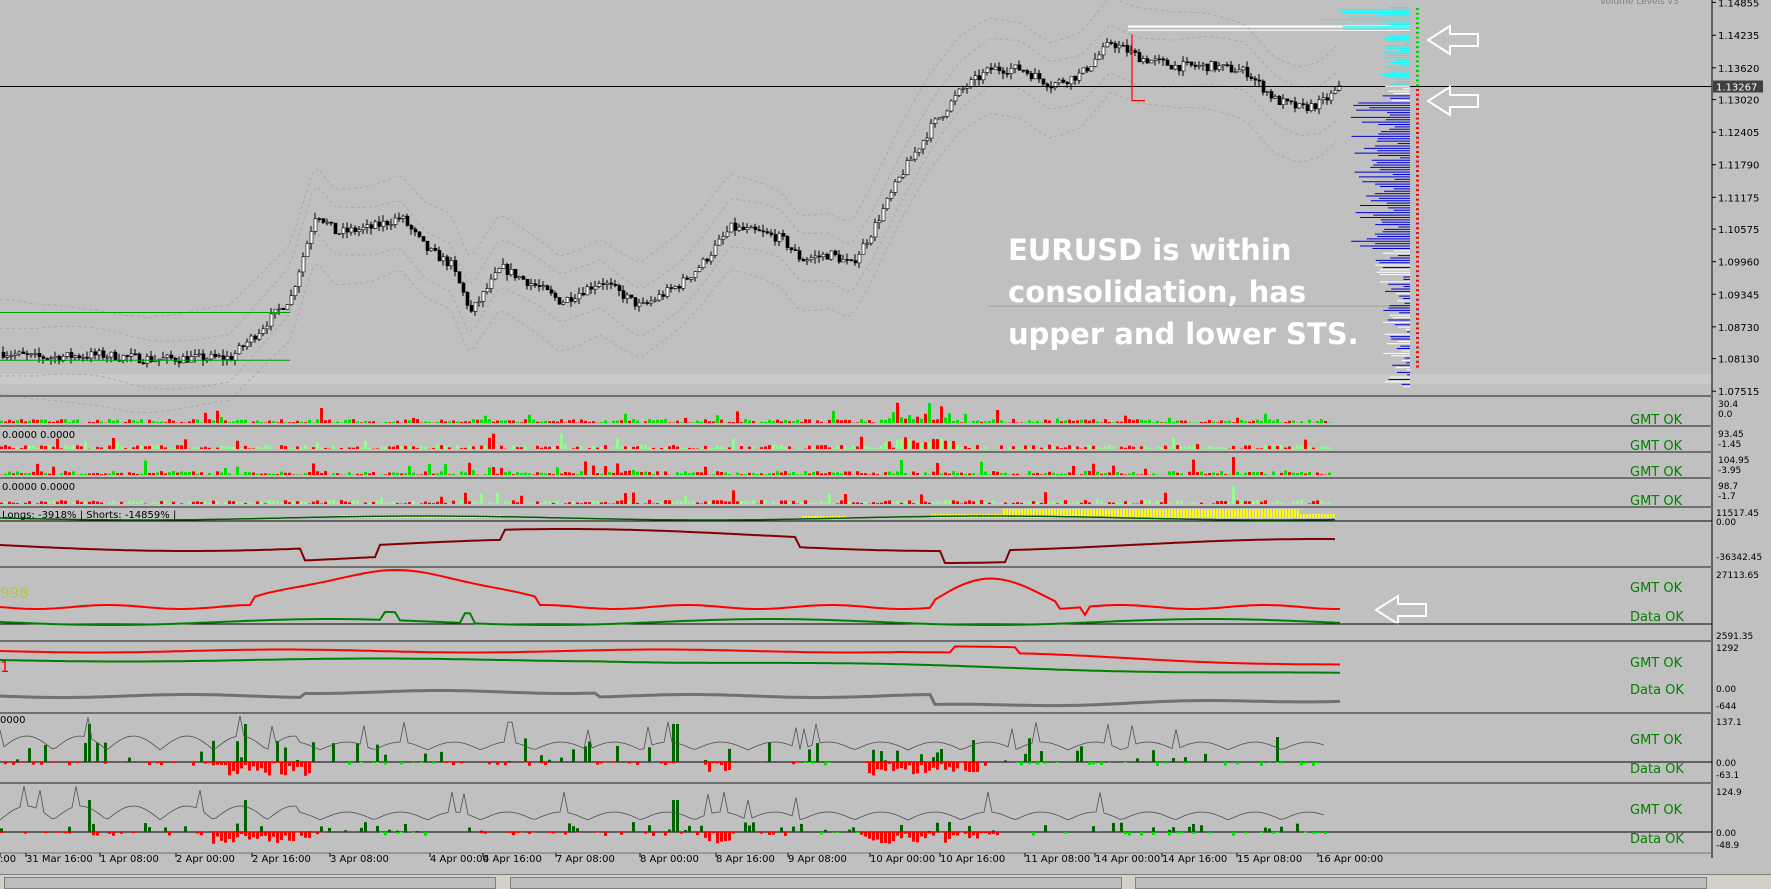  I want to click on panel-status: Data OK, so click(1657, 617).